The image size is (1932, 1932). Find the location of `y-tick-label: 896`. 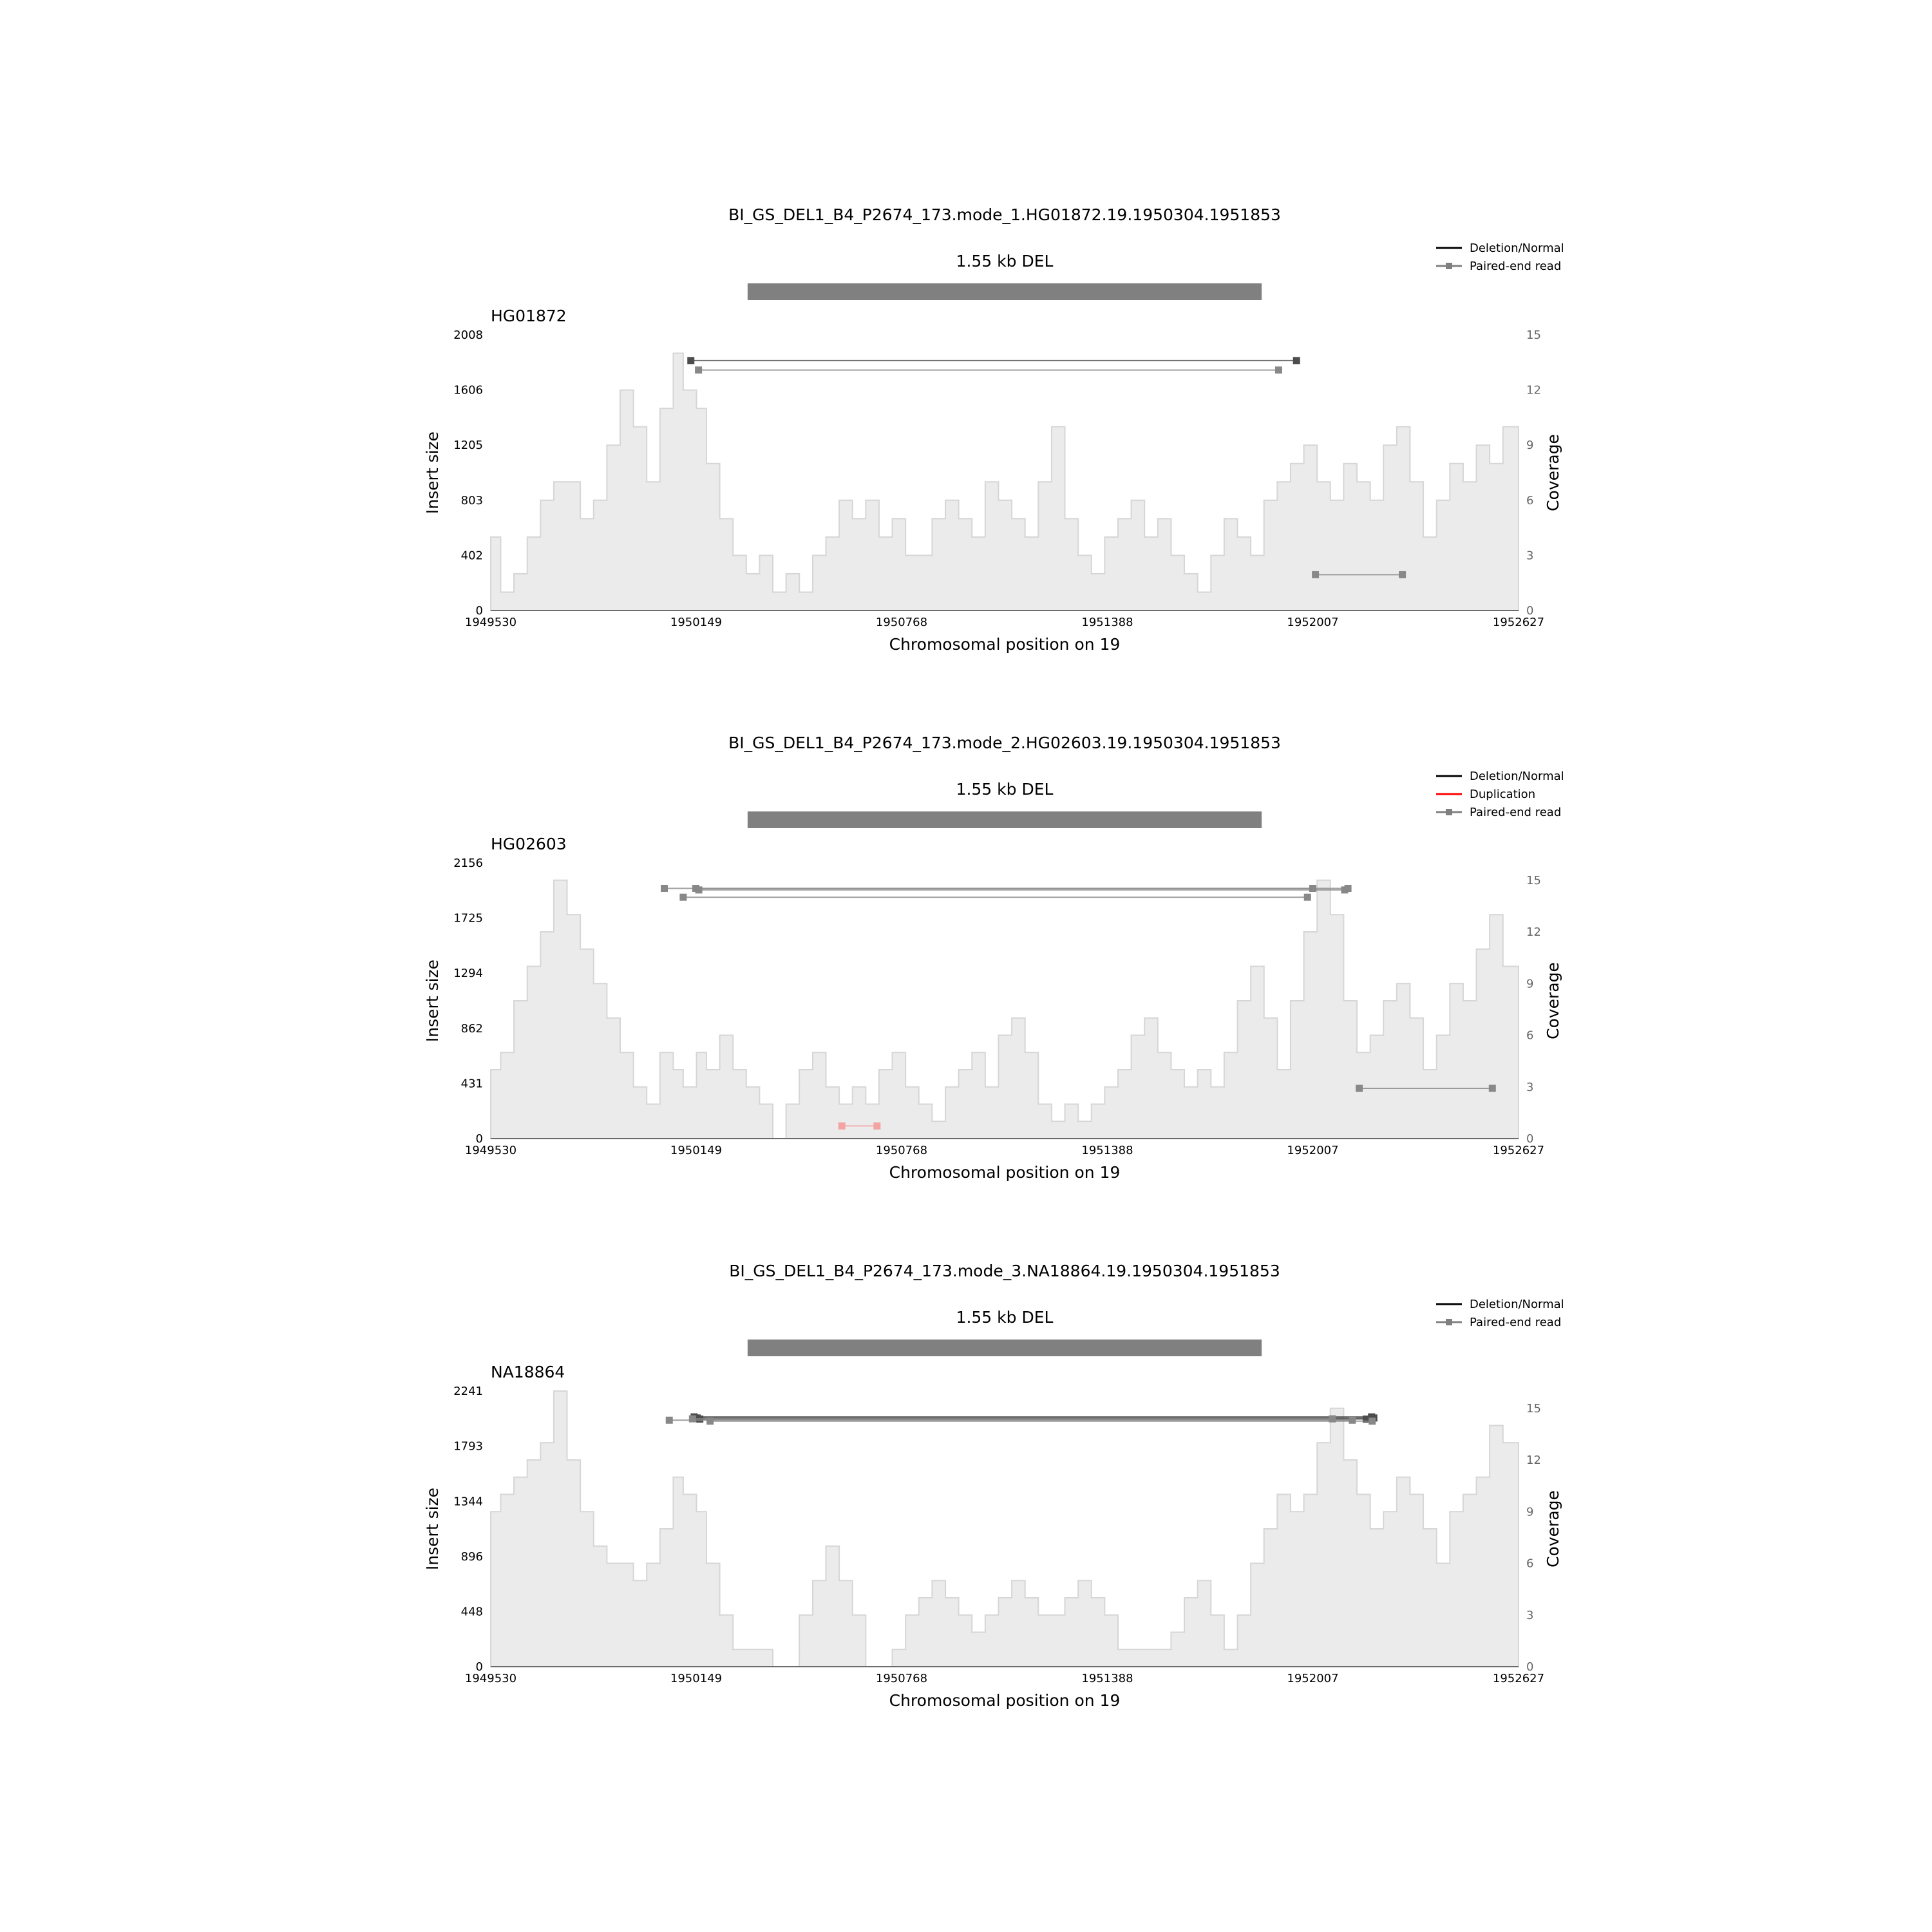

y-tick-label: 896 is located at coordinates (472, 1557).